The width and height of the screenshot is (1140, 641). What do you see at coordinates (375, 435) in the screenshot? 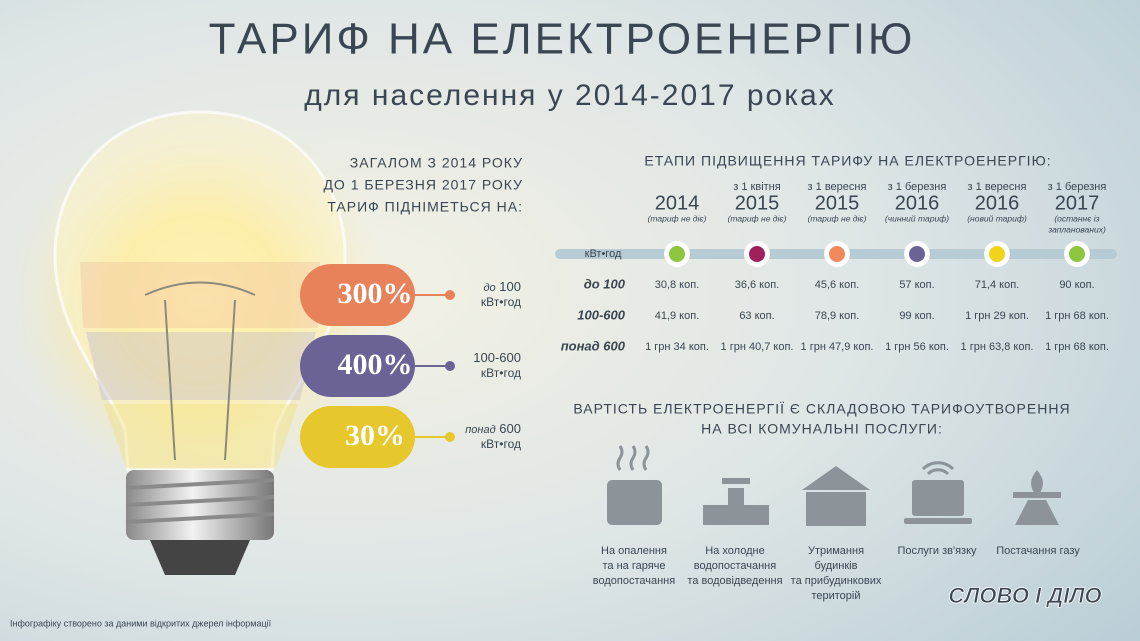
I see `increase-value: 30%` at bounding box center [375, 435].